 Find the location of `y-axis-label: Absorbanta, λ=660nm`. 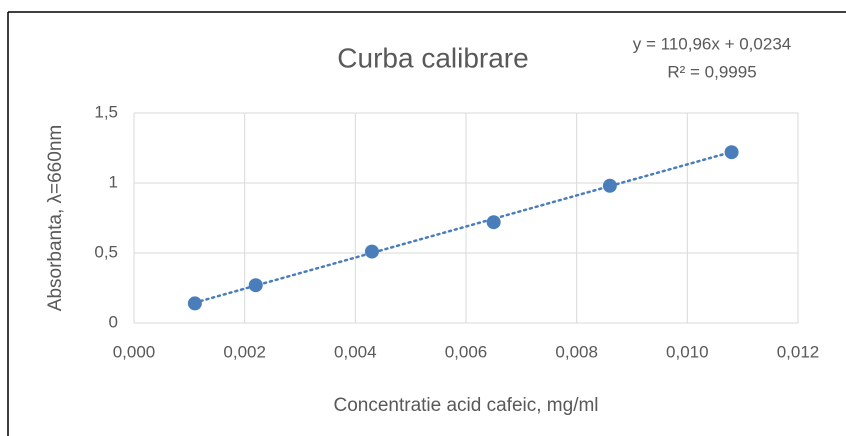

y-axis-label: Absorbanta, λ=660nm is located at coordinates (55, 218).